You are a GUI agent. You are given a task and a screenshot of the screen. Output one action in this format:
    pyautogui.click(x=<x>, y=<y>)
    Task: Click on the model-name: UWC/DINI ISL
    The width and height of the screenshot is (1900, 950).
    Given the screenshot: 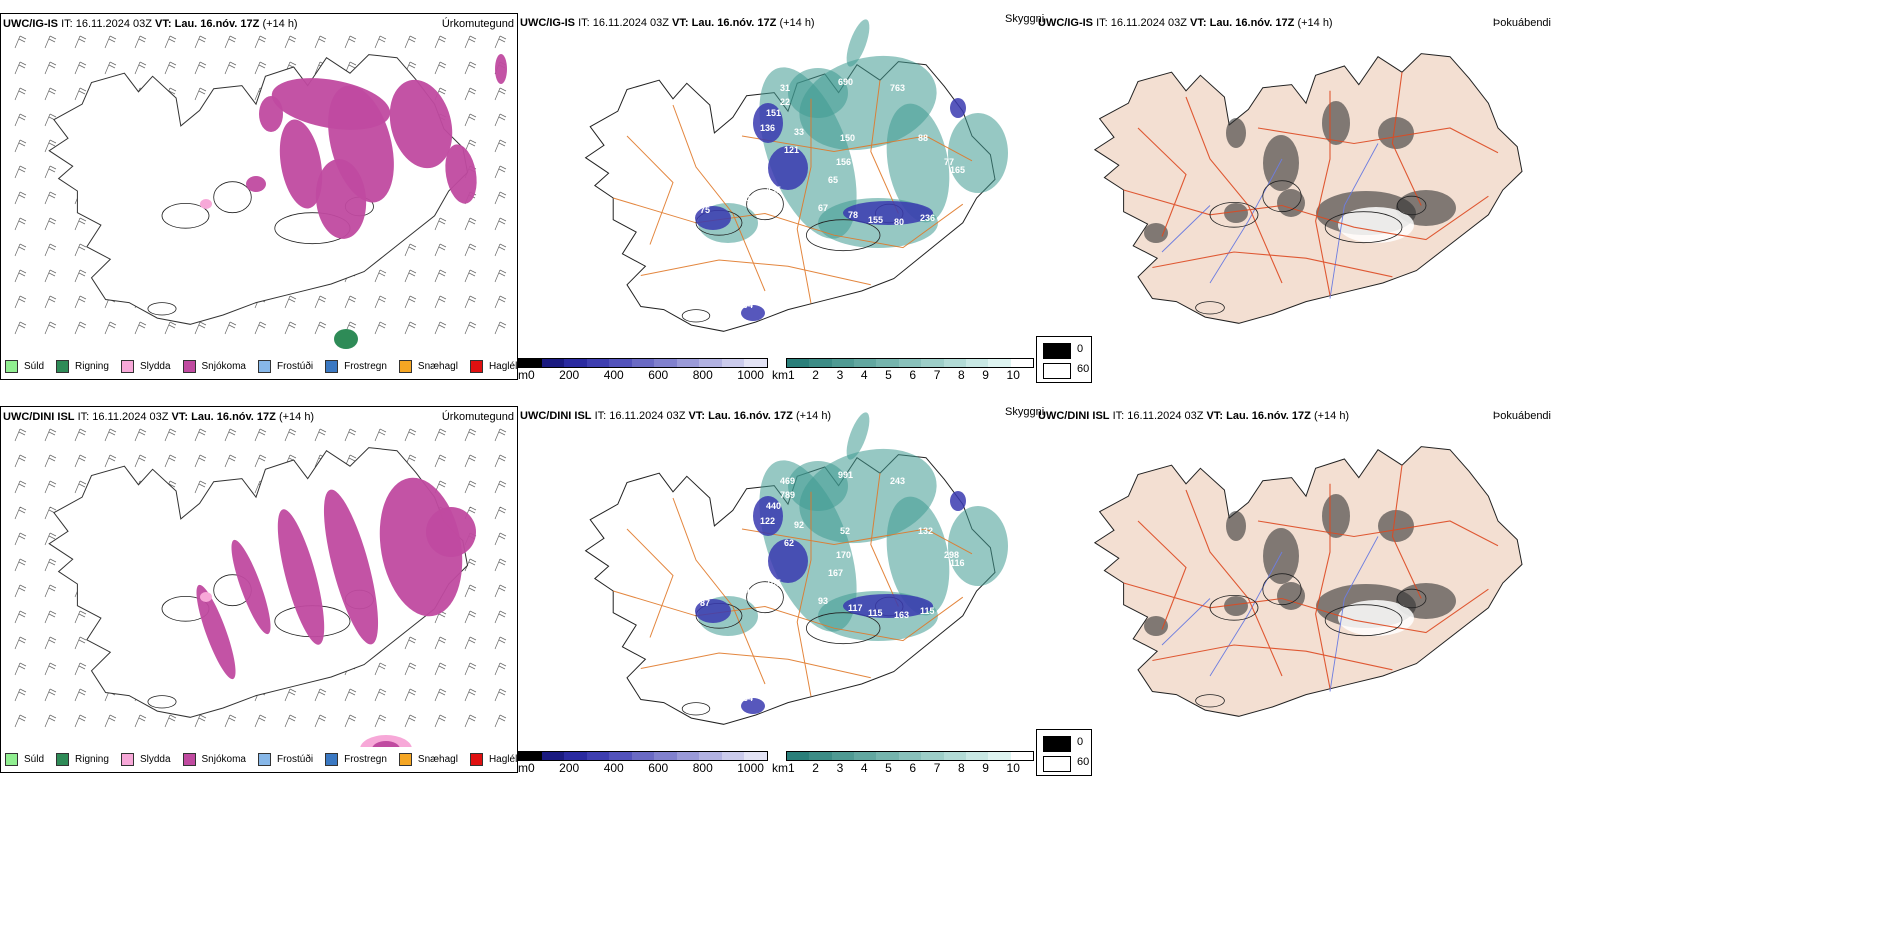 What is the action you would take?
    pyautogui.click(x=556, y=416)
    